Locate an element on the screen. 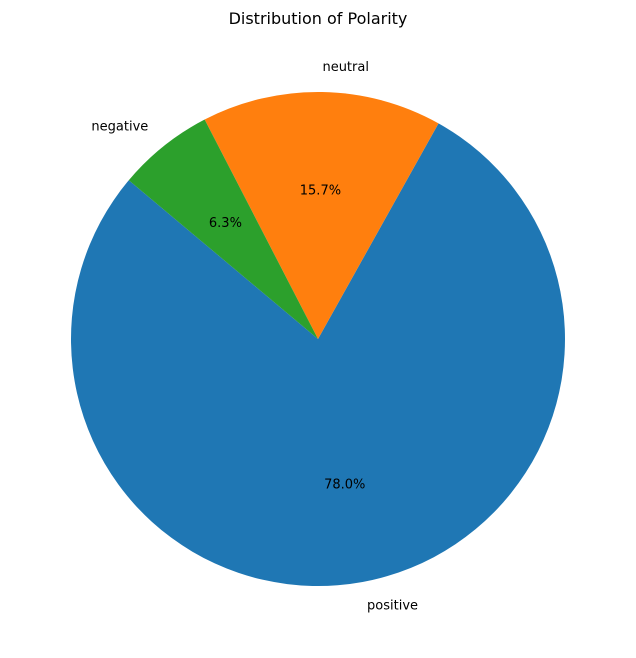 This screenshot has width=636, height=658. pie-slice-neutral is located at coordinates (321, 215).